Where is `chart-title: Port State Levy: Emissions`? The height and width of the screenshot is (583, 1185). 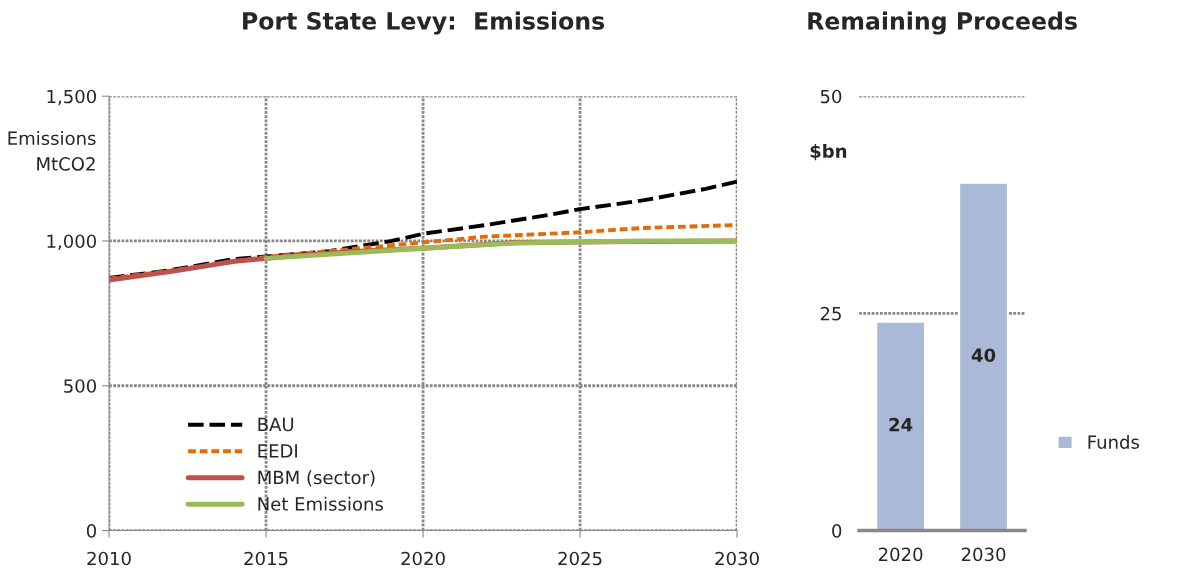 chart-title: Port State Levy: Emissions is located at coordinates (424, 23).